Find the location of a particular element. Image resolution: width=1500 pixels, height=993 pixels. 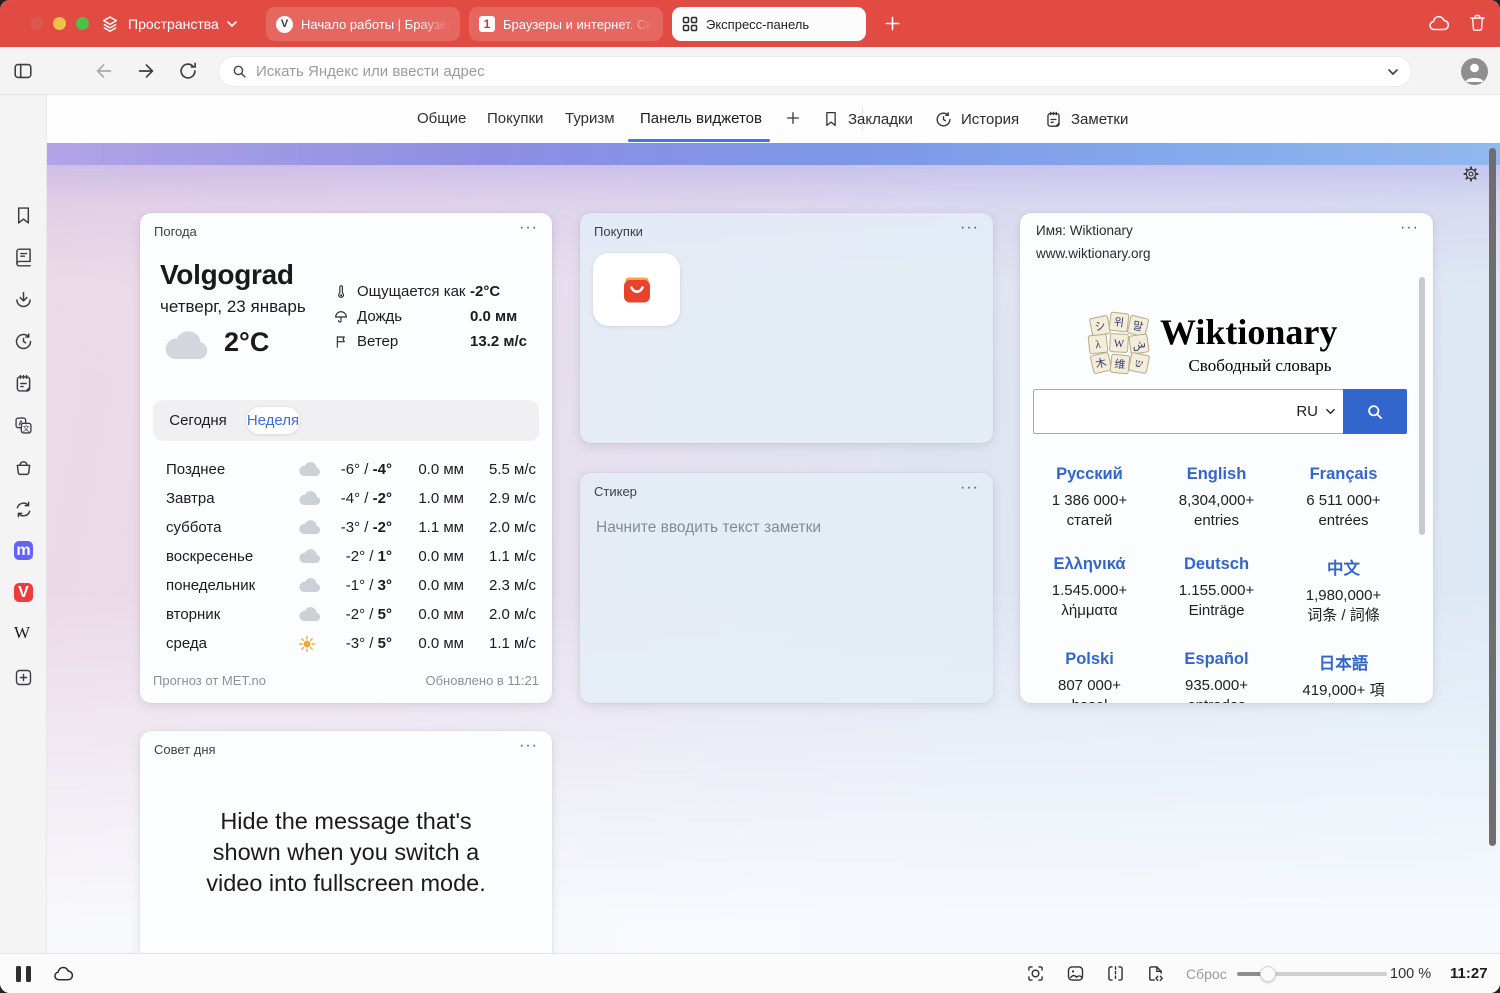

dial-tab-shopping: Покупки is located at coordinates (515, 118).